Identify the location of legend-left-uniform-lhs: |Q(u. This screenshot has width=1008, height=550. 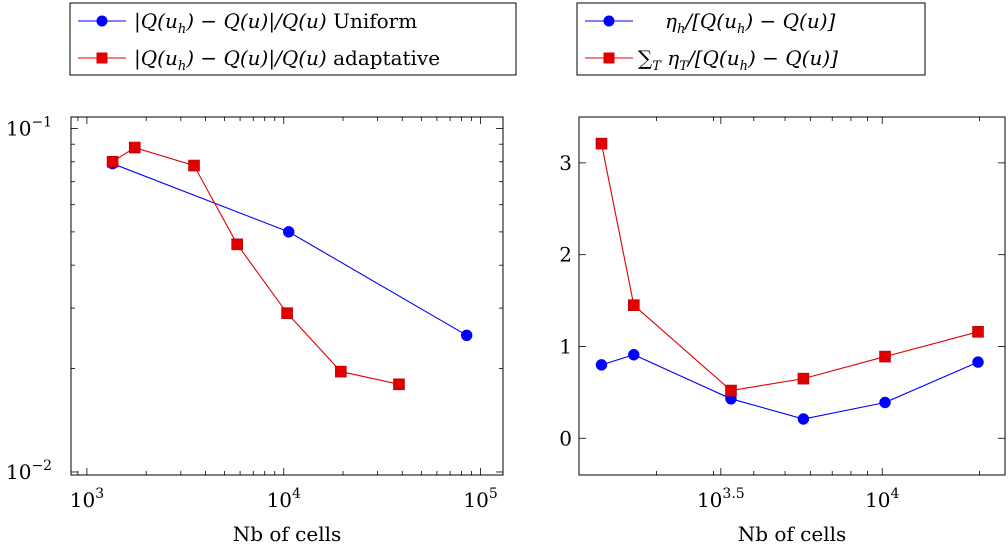
(156, 21).